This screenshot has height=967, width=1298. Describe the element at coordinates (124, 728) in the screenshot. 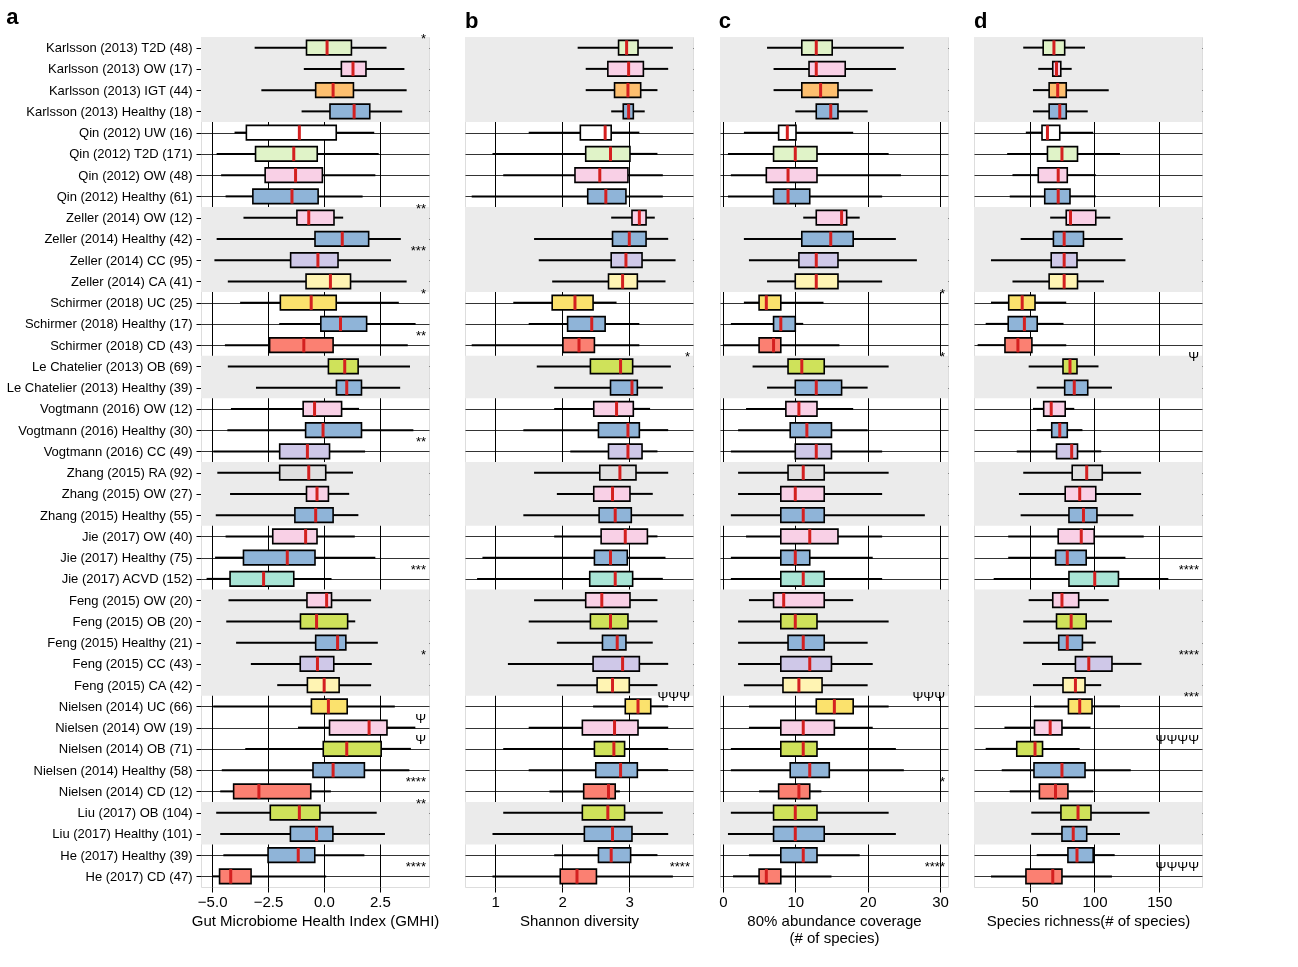

I see `y-tick-label: Nielsen (2014) OW (19)` at that location.